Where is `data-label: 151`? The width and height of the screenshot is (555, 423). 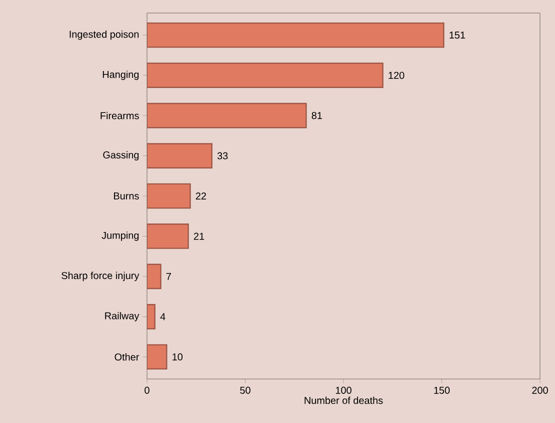 data-label: 151 is located at coordinates (458, 35).